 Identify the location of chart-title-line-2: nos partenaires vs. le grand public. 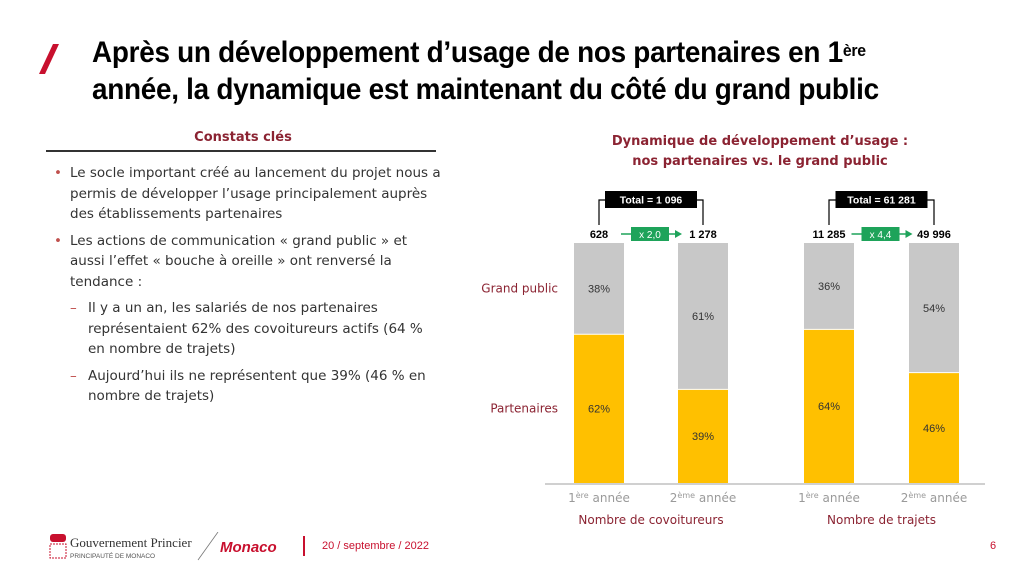
(760, 161).